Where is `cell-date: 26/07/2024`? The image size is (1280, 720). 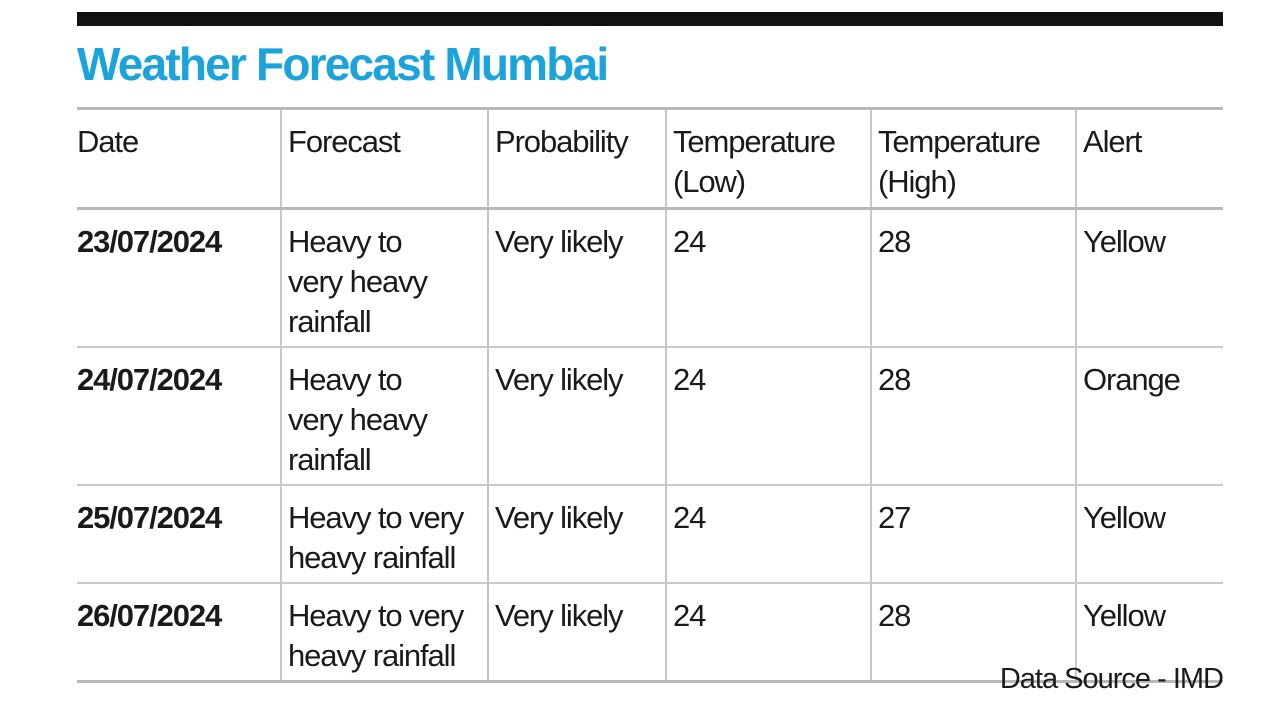
cell-date: 26/07/2024 is located at coordinates (149, 615).